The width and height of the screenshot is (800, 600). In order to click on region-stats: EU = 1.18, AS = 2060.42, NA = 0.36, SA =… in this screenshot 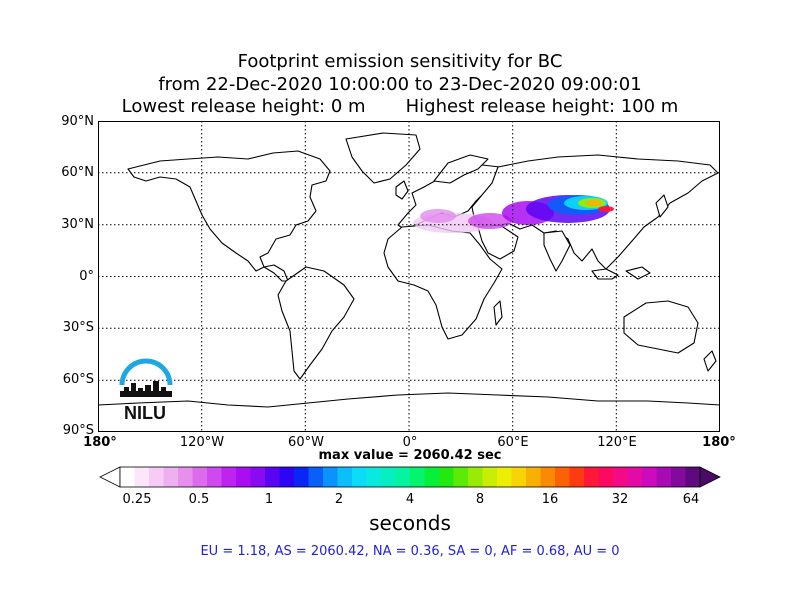, I will do `click(410, 551)`.